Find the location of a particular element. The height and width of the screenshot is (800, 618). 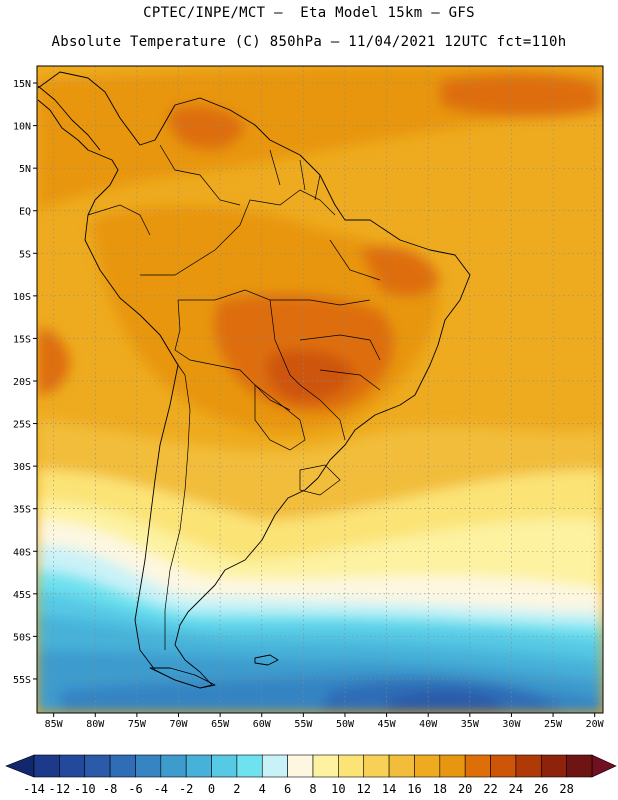

colorbar-tick-label: 4 is located at coordinates (262, 789).